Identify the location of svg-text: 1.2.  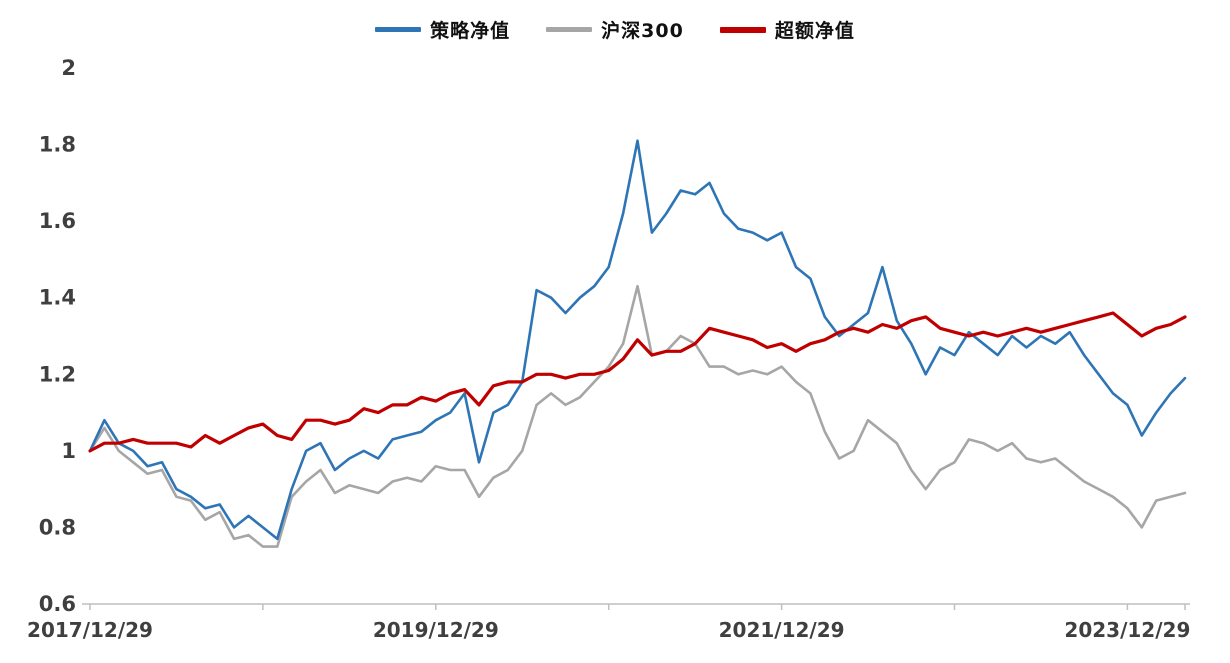
(57, 374).